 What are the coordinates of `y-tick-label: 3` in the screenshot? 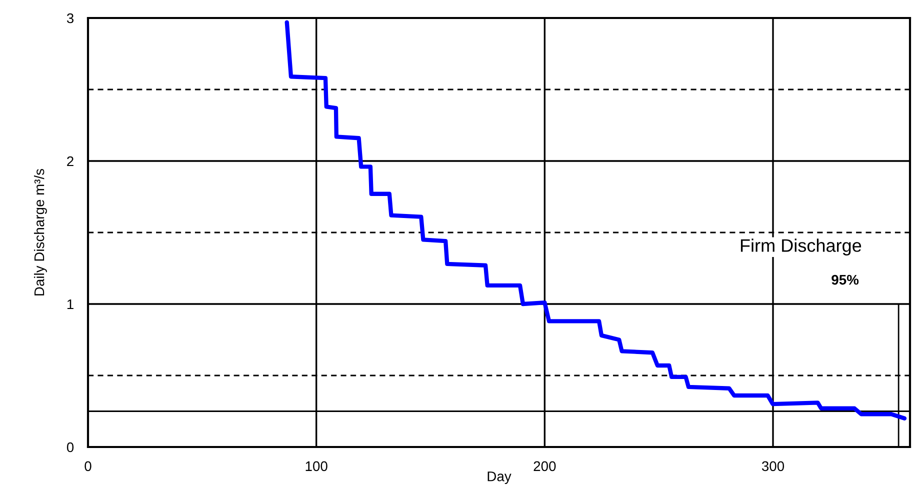 It's located at (70, 18).